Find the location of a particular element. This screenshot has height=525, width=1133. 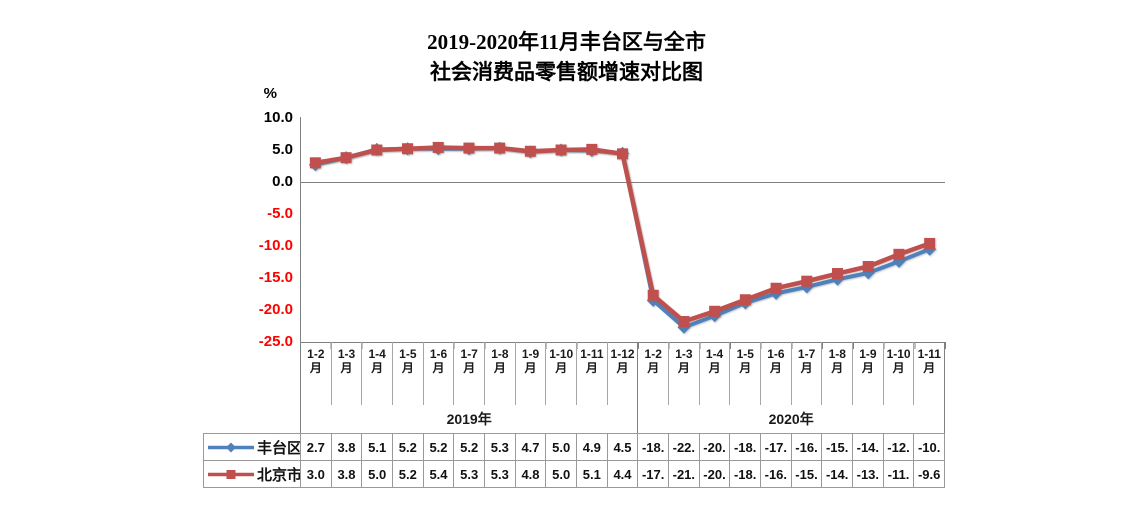

table-value-cell: -9.6 is located at coordinates (929, 474).